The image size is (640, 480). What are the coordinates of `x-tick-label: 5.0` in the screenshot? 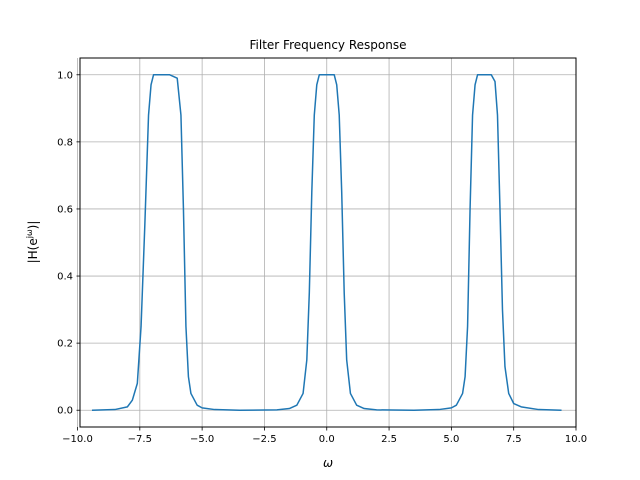 It's located at (451, 439).